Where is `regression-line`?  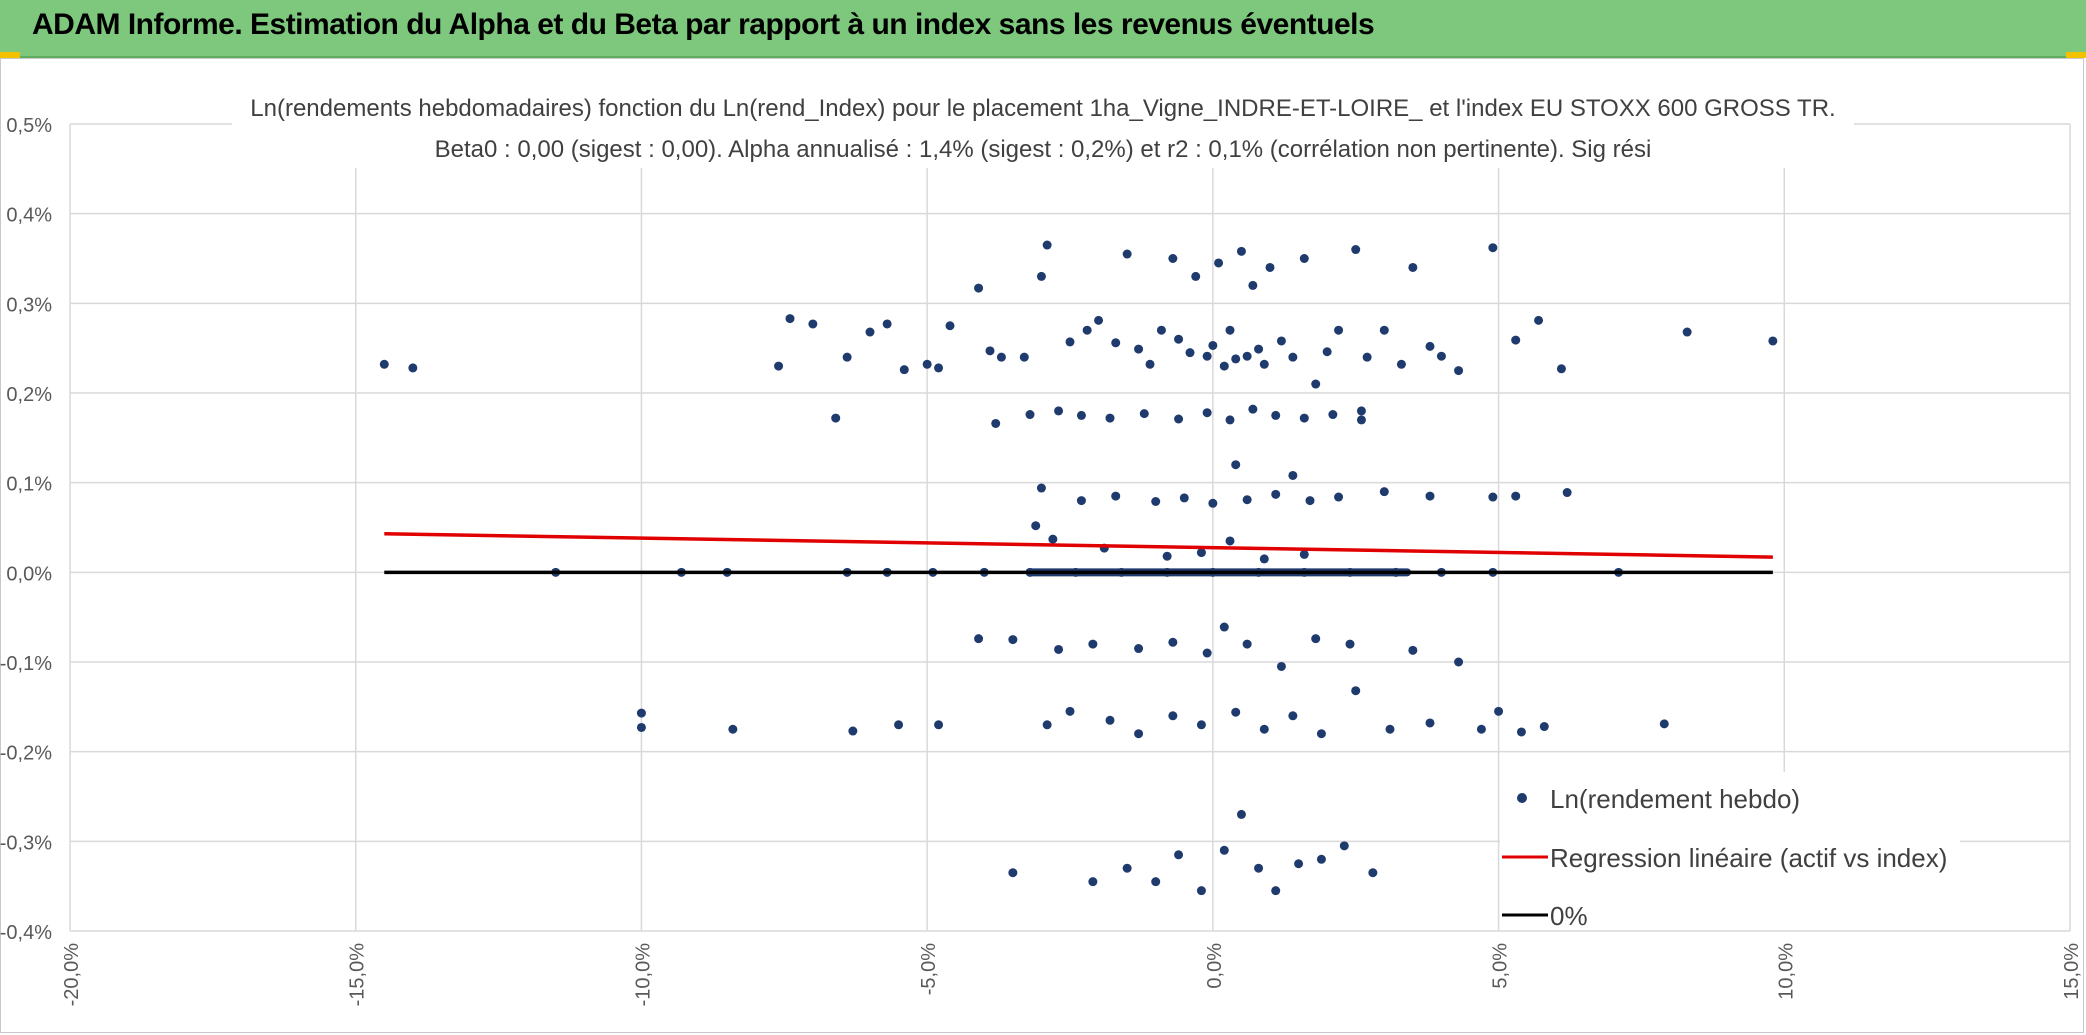 regression-line is located at coordinates (1078, 545).